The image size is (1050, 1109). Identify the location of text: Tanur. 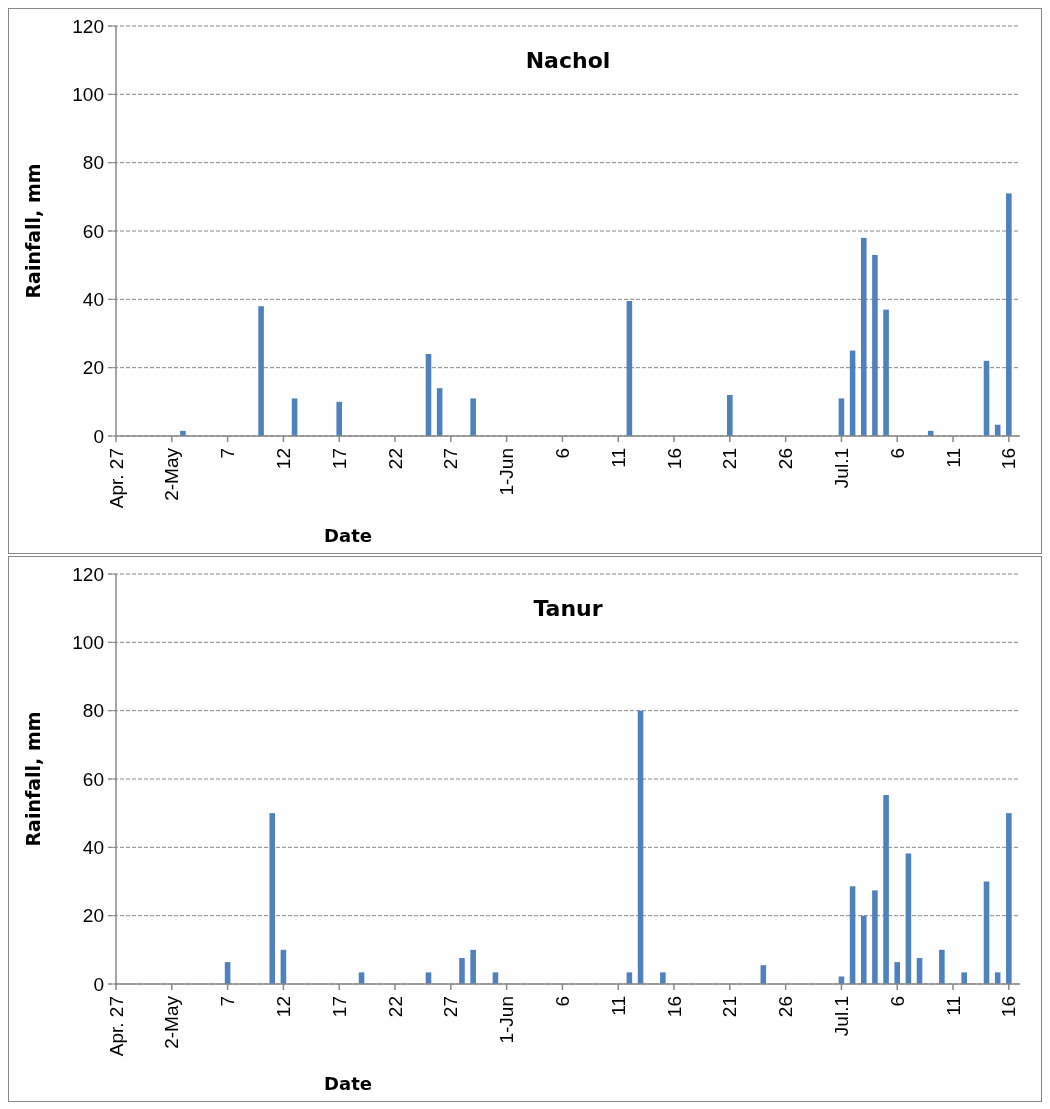
(568, 608).